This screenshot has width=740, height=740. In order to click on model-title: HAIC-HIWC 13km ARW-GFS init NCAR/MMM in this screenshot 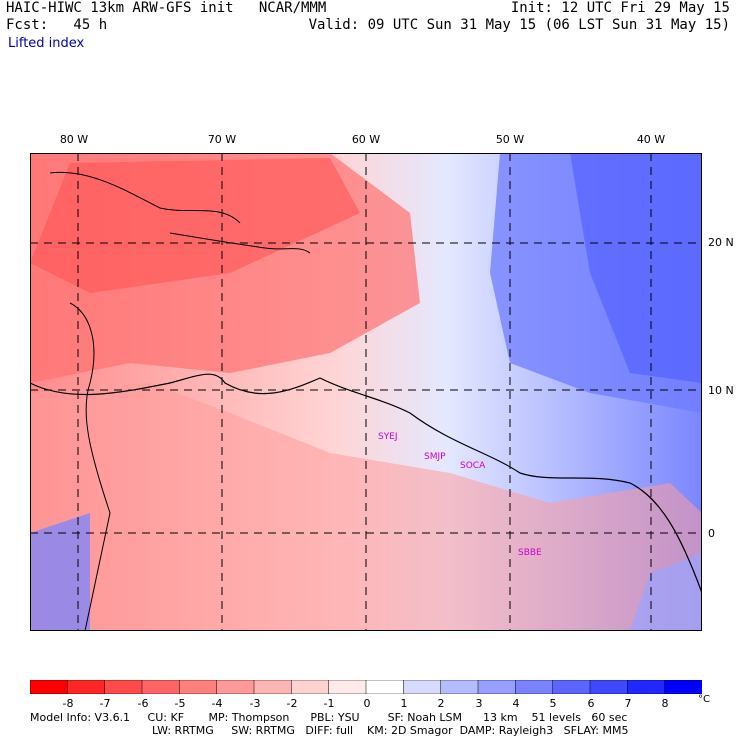, I will do `click(166, 8)`.